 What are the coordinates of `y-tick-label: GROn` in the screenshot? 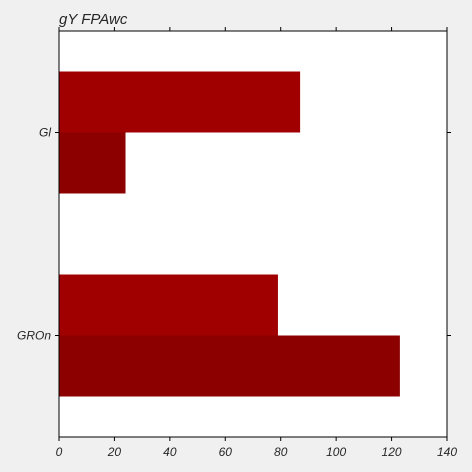 It's located at (34, 336).